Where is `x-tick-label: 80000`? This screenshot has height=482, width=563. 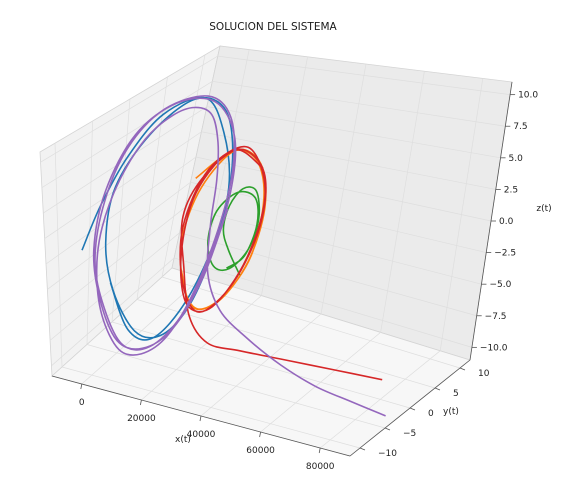
x-tick-label: 80000 is located at coordinates (320, 467).